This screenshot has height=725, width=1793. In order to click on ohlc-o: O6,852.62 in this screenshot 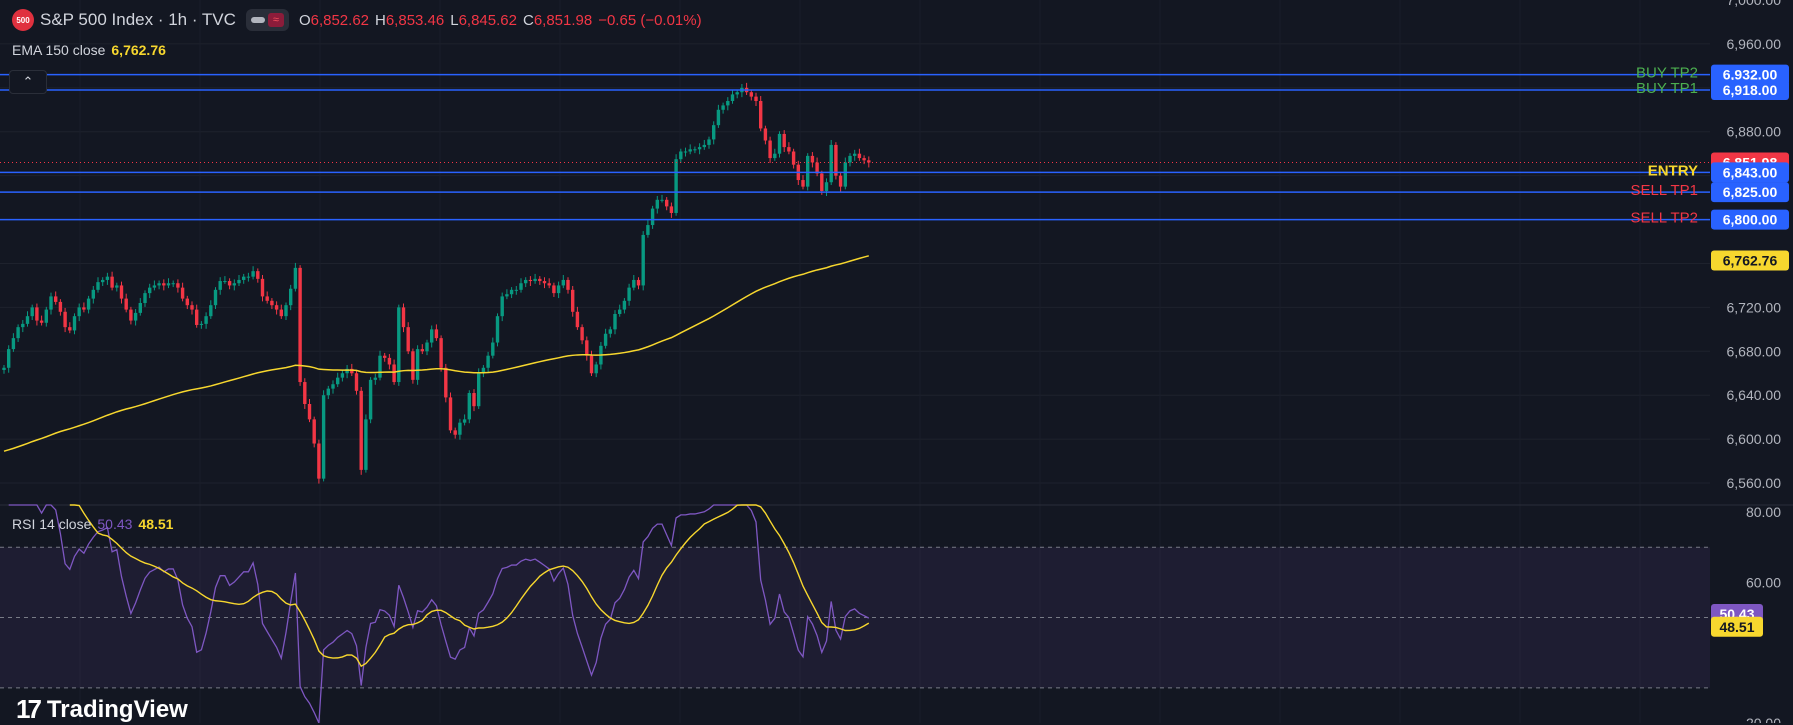, I will do `click(334, 20)`.